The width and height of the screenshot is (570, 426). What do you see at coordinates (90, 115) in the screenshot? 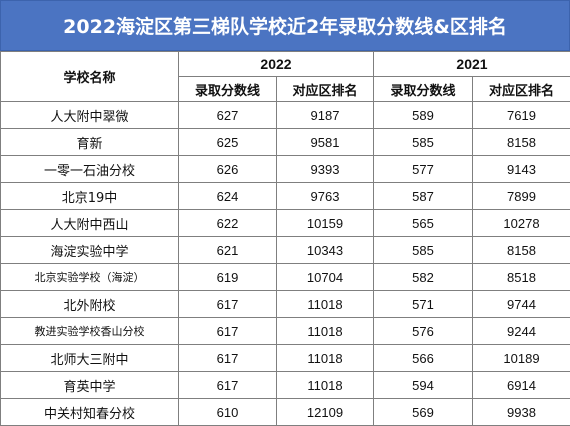
I see `school-name-cell: 人大附中翠微` at bounding box center [90, 115].